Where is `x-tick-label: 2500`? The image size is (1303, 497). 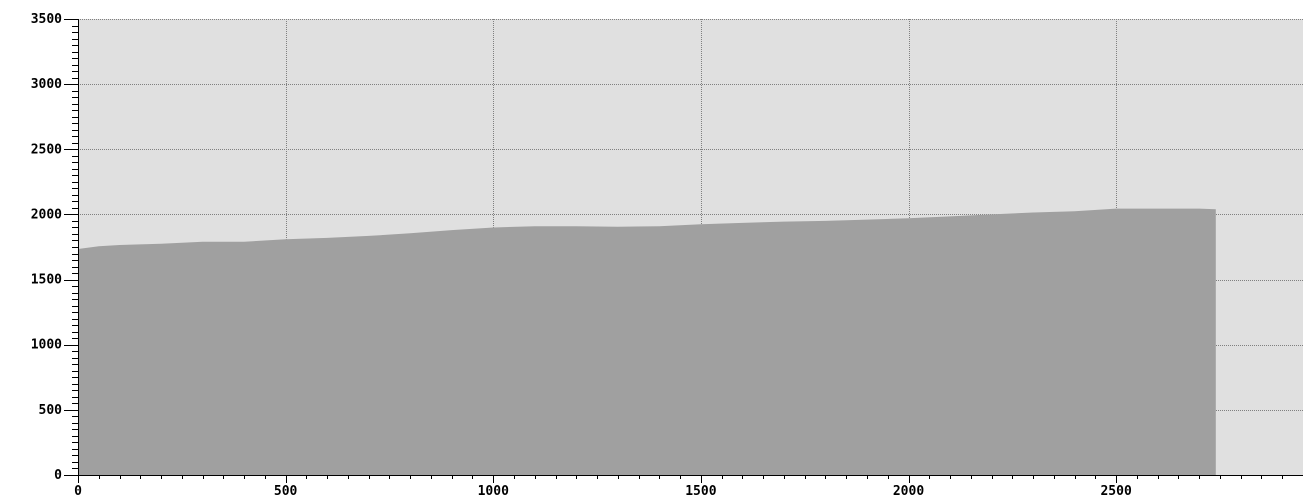 x-tick-label: 2500 is located at coordinates (1115, 490).